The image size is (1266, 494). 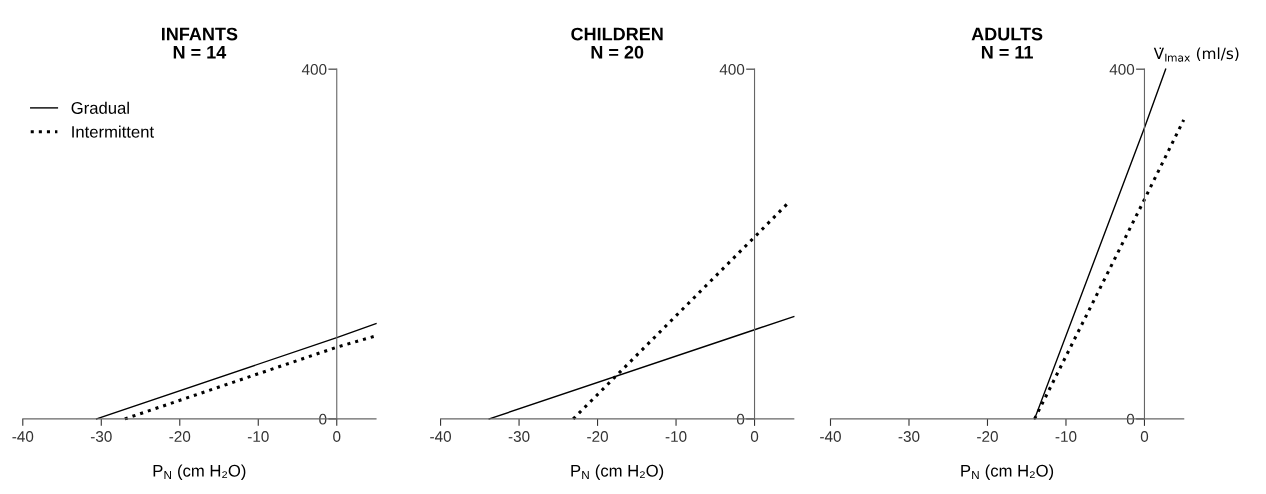 What do you see at coordinates (617, 43) in the screenshot?
I see `chart-title: CHILDREN N = 20` at bounding box center [617, 43].